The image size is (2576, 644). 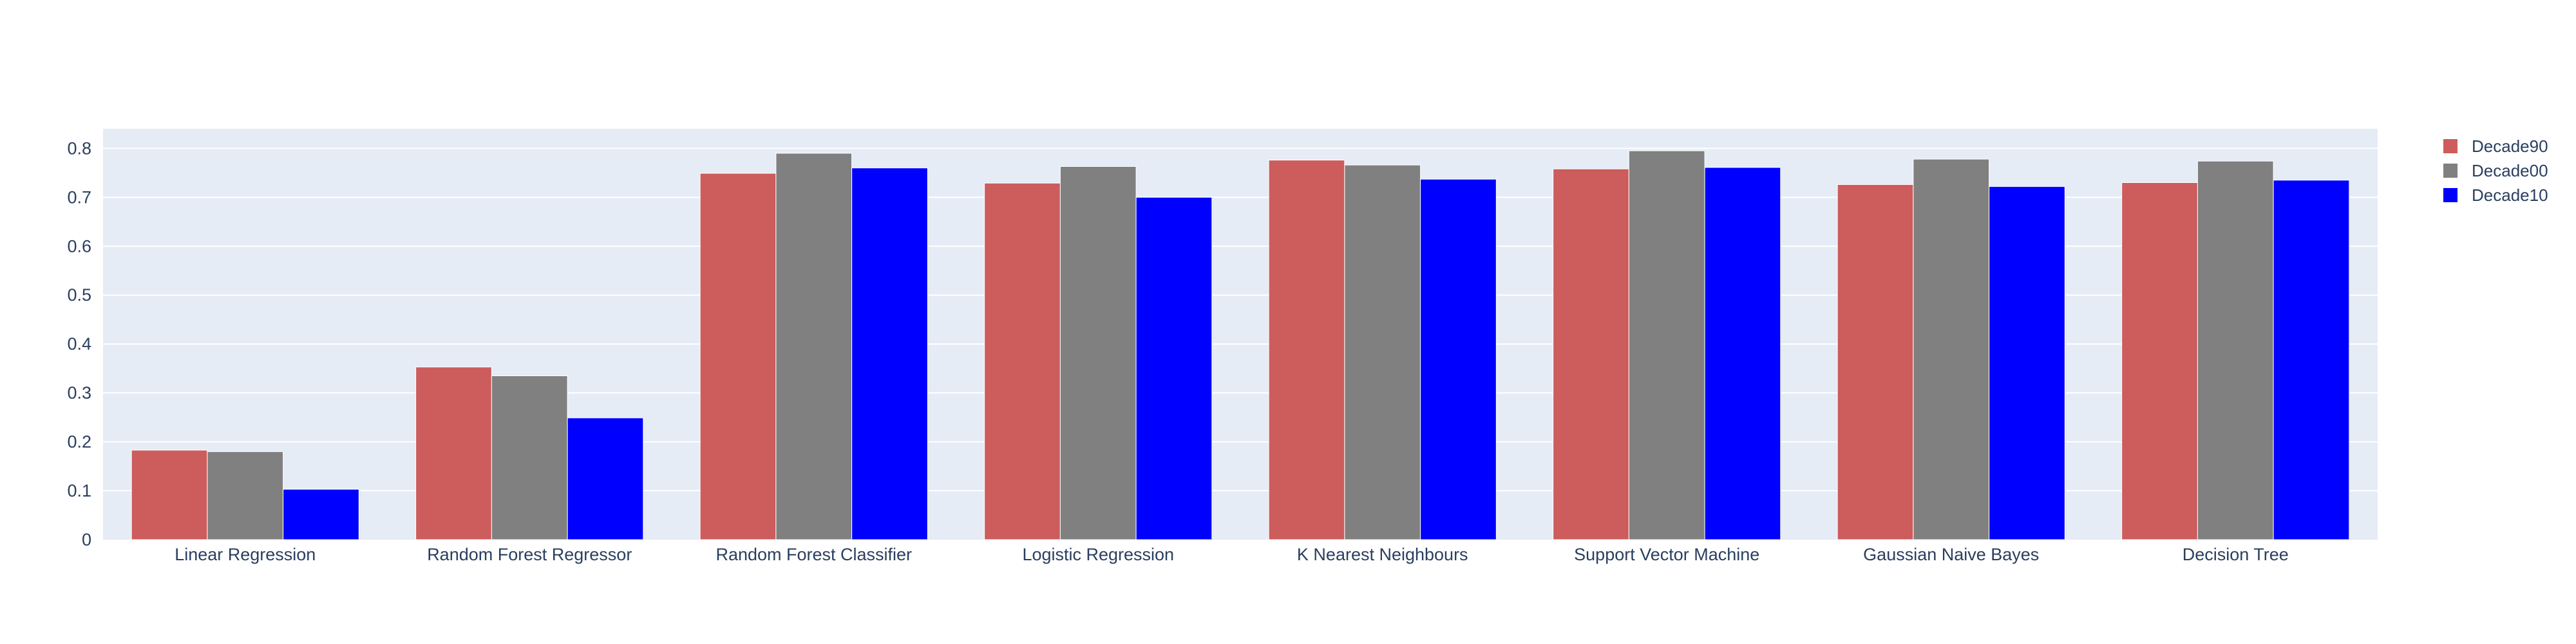 I want to click on bar-decade10-linear-regression, so click(x=321, y=514).